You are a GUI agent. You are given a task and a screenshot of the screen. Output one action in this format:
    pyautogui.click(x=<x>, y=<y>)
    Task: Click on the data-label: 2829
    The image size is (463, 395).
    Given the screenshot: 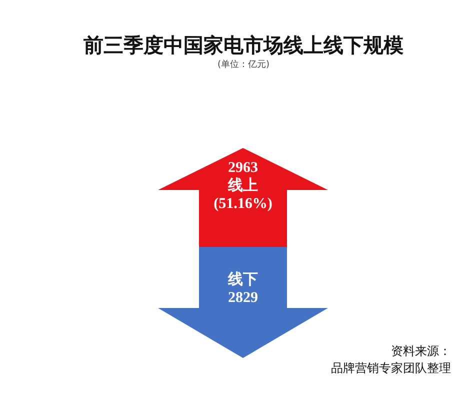 What is the action you would take?
    pyautogui.click(x=243, y=298)
    